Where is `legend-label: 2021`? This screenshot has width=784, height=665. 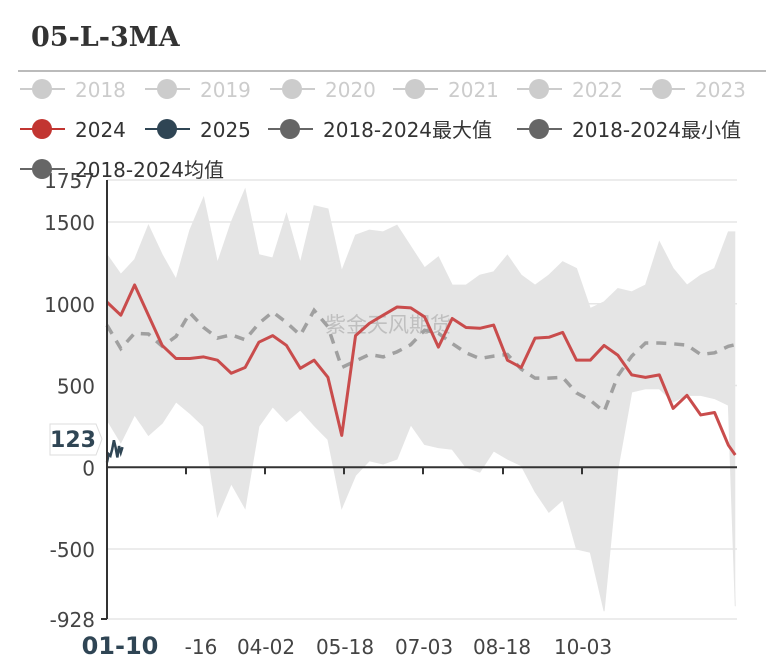
legend-label: 2021 is located at coordinates (473, 90).